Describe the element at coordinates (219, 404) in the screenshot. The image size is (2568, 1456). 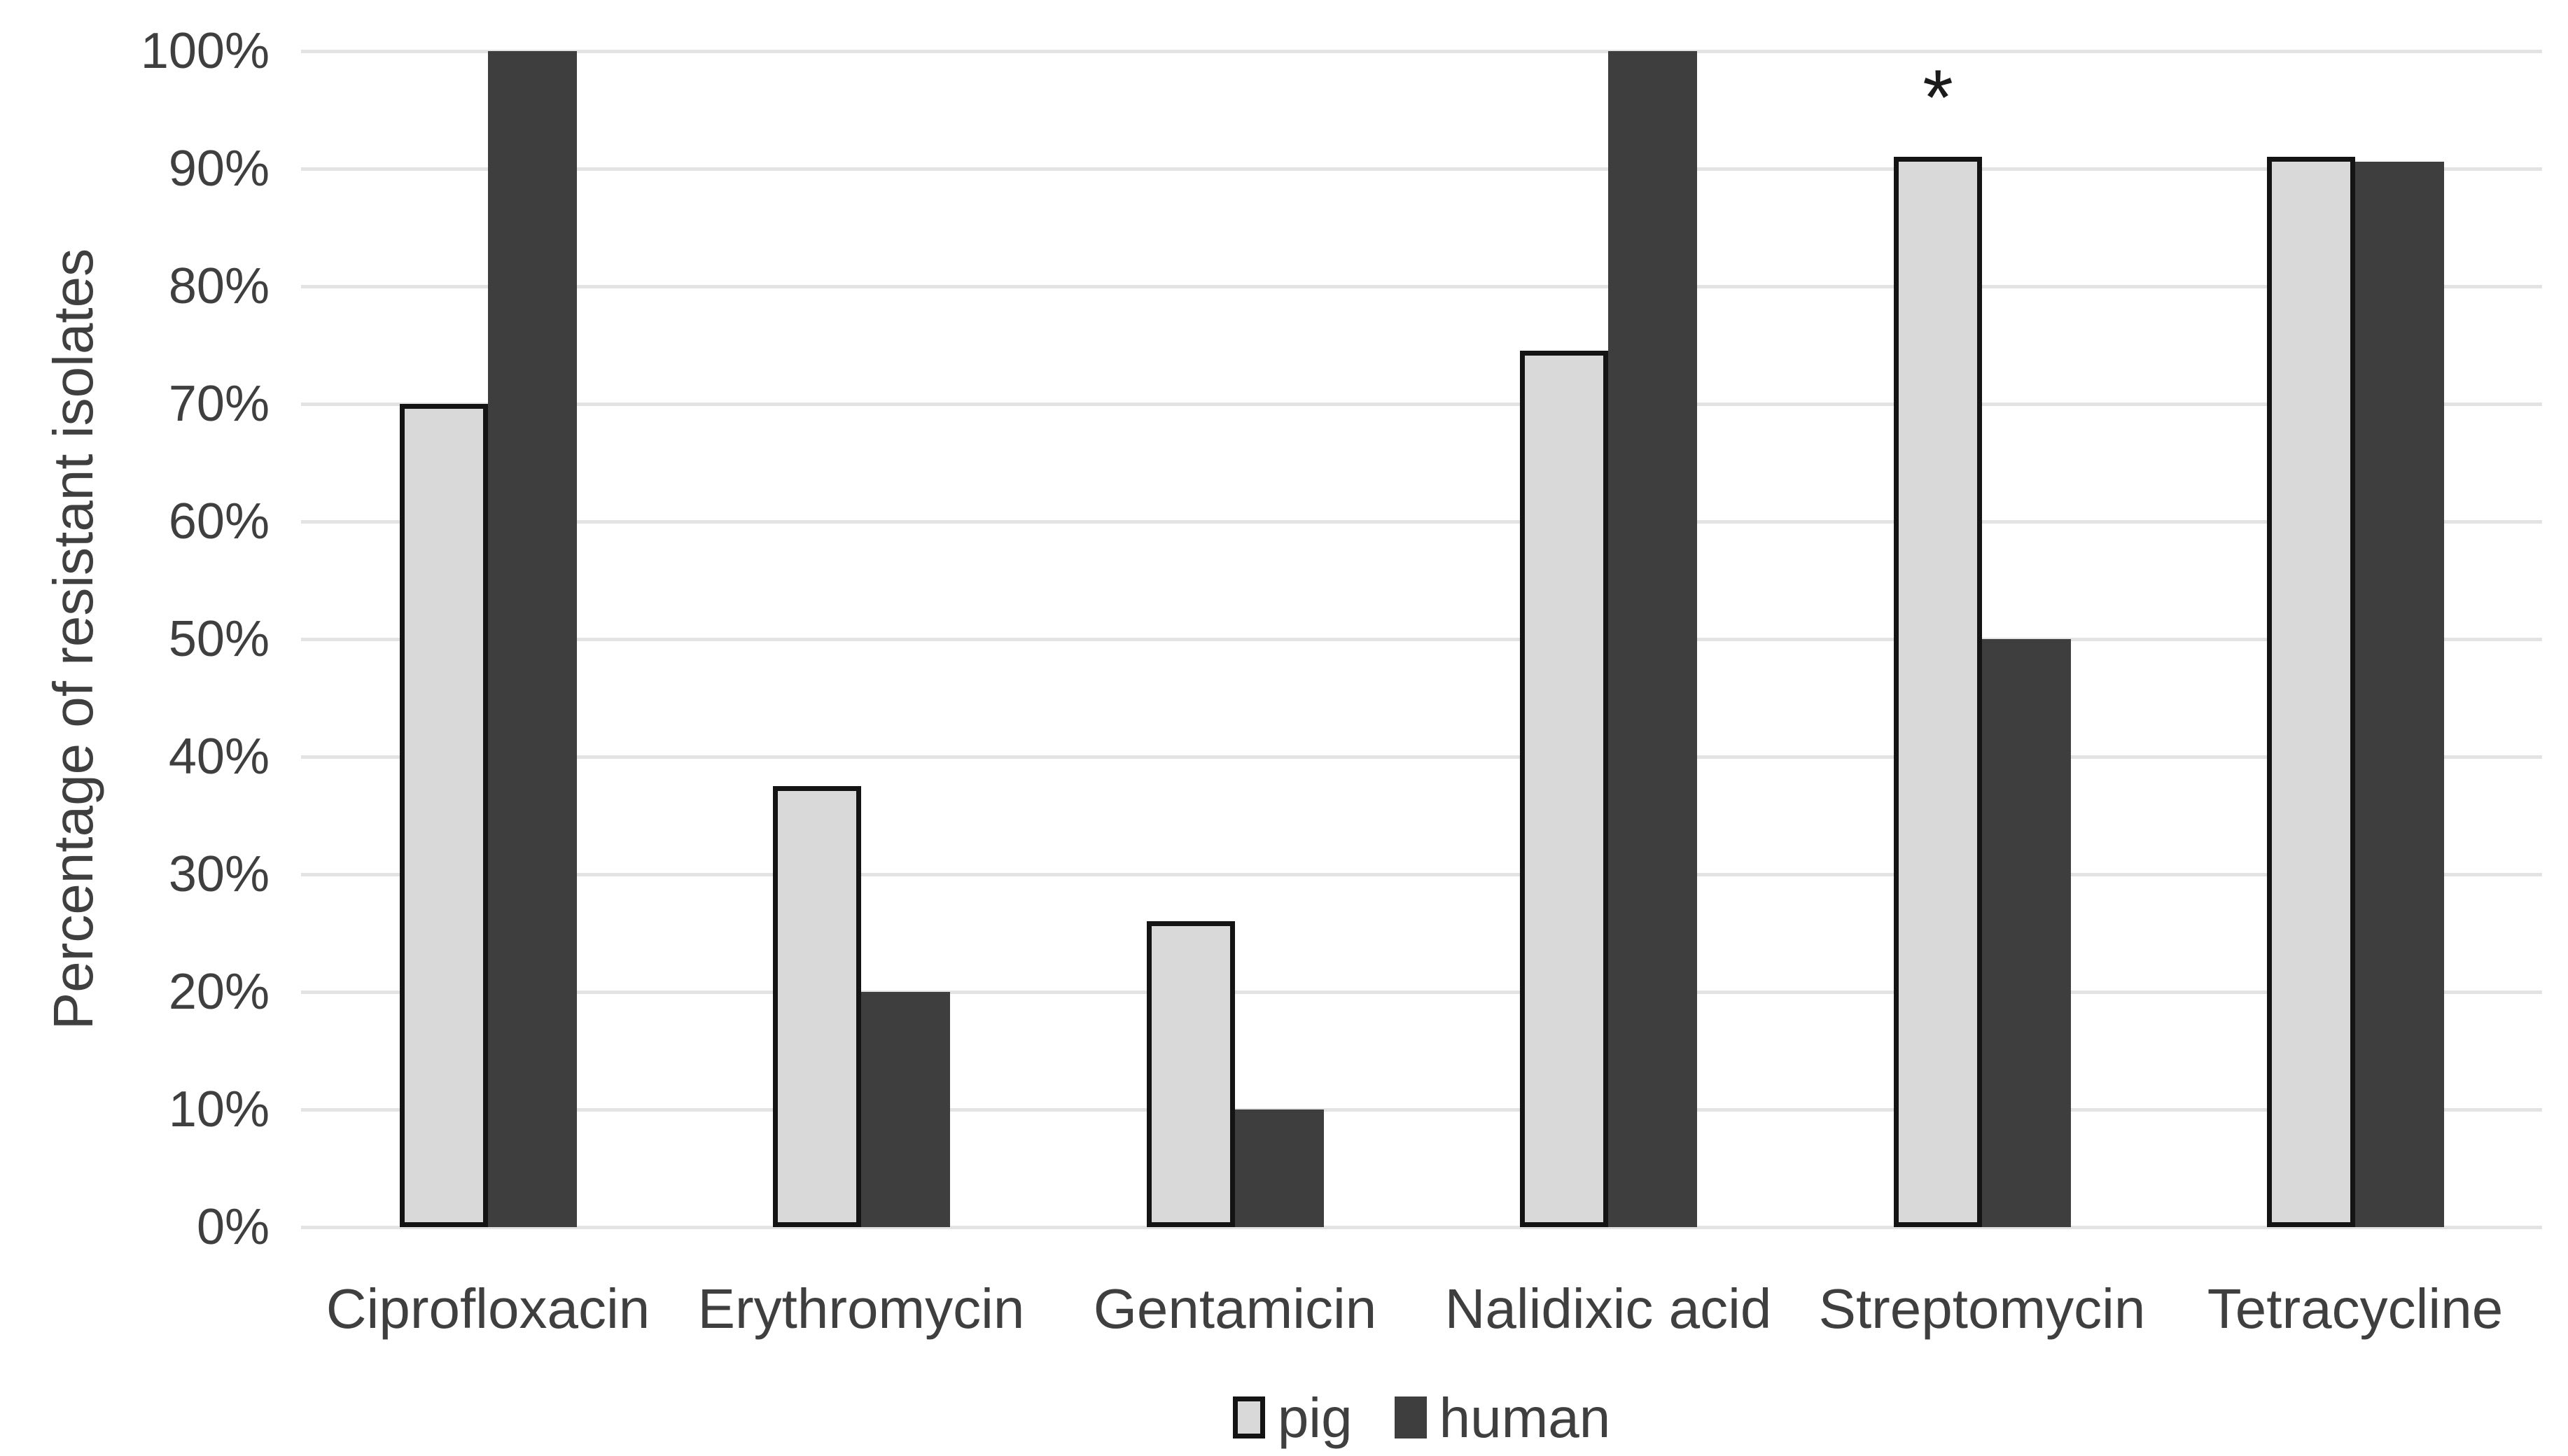
I see `y-tick-label: 70%` at that location.